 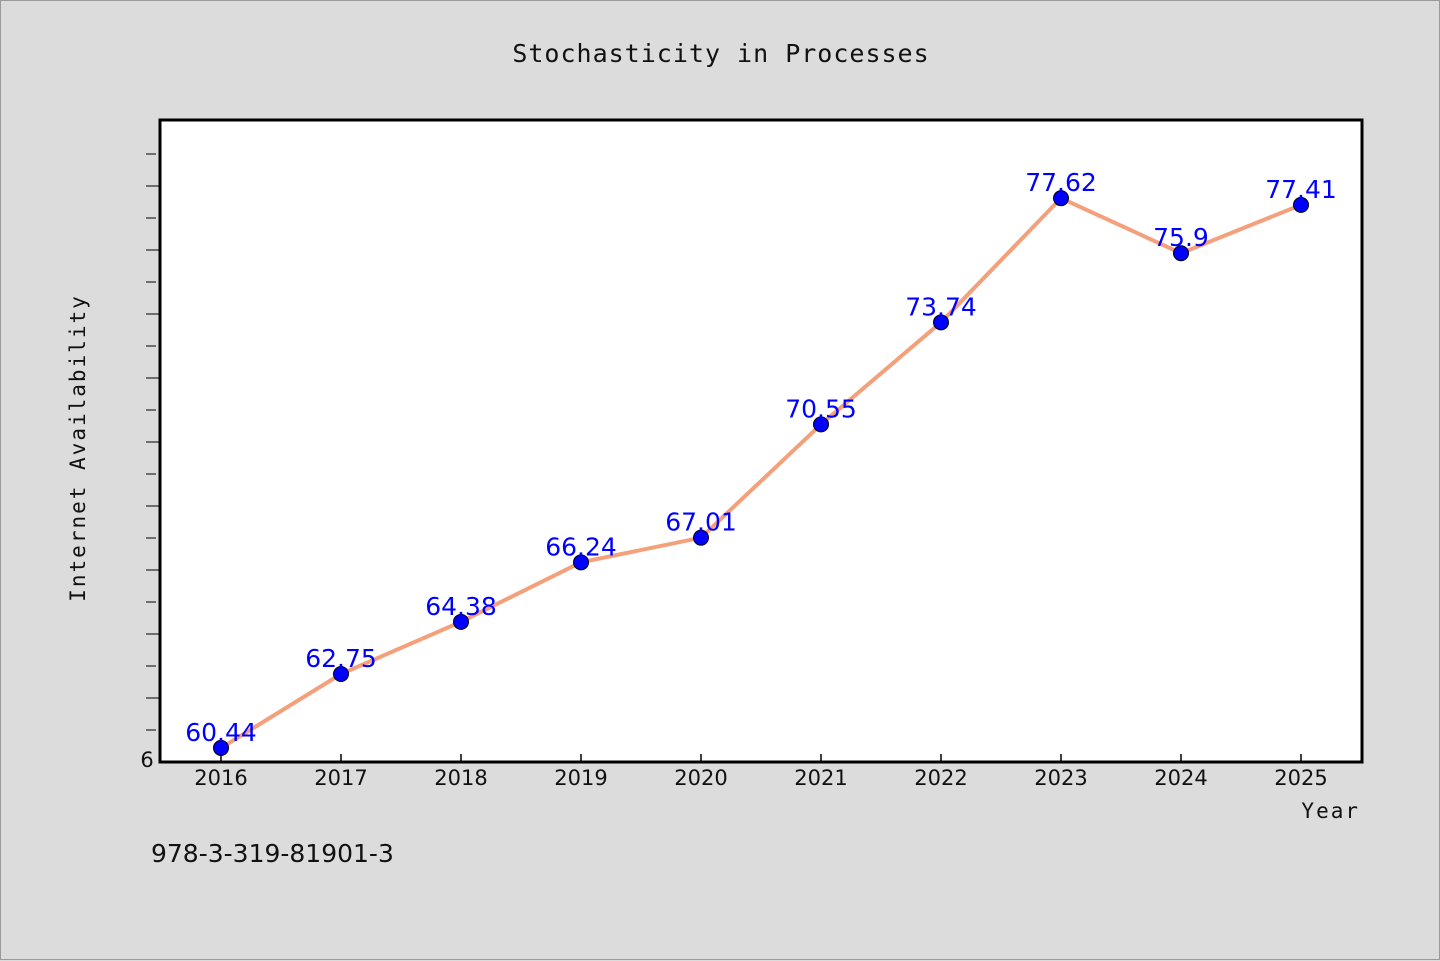 What do you see at coordinates (153, 442) in the screenshot?
I see `y-axis-ticks` at bounding box center [153, 442].